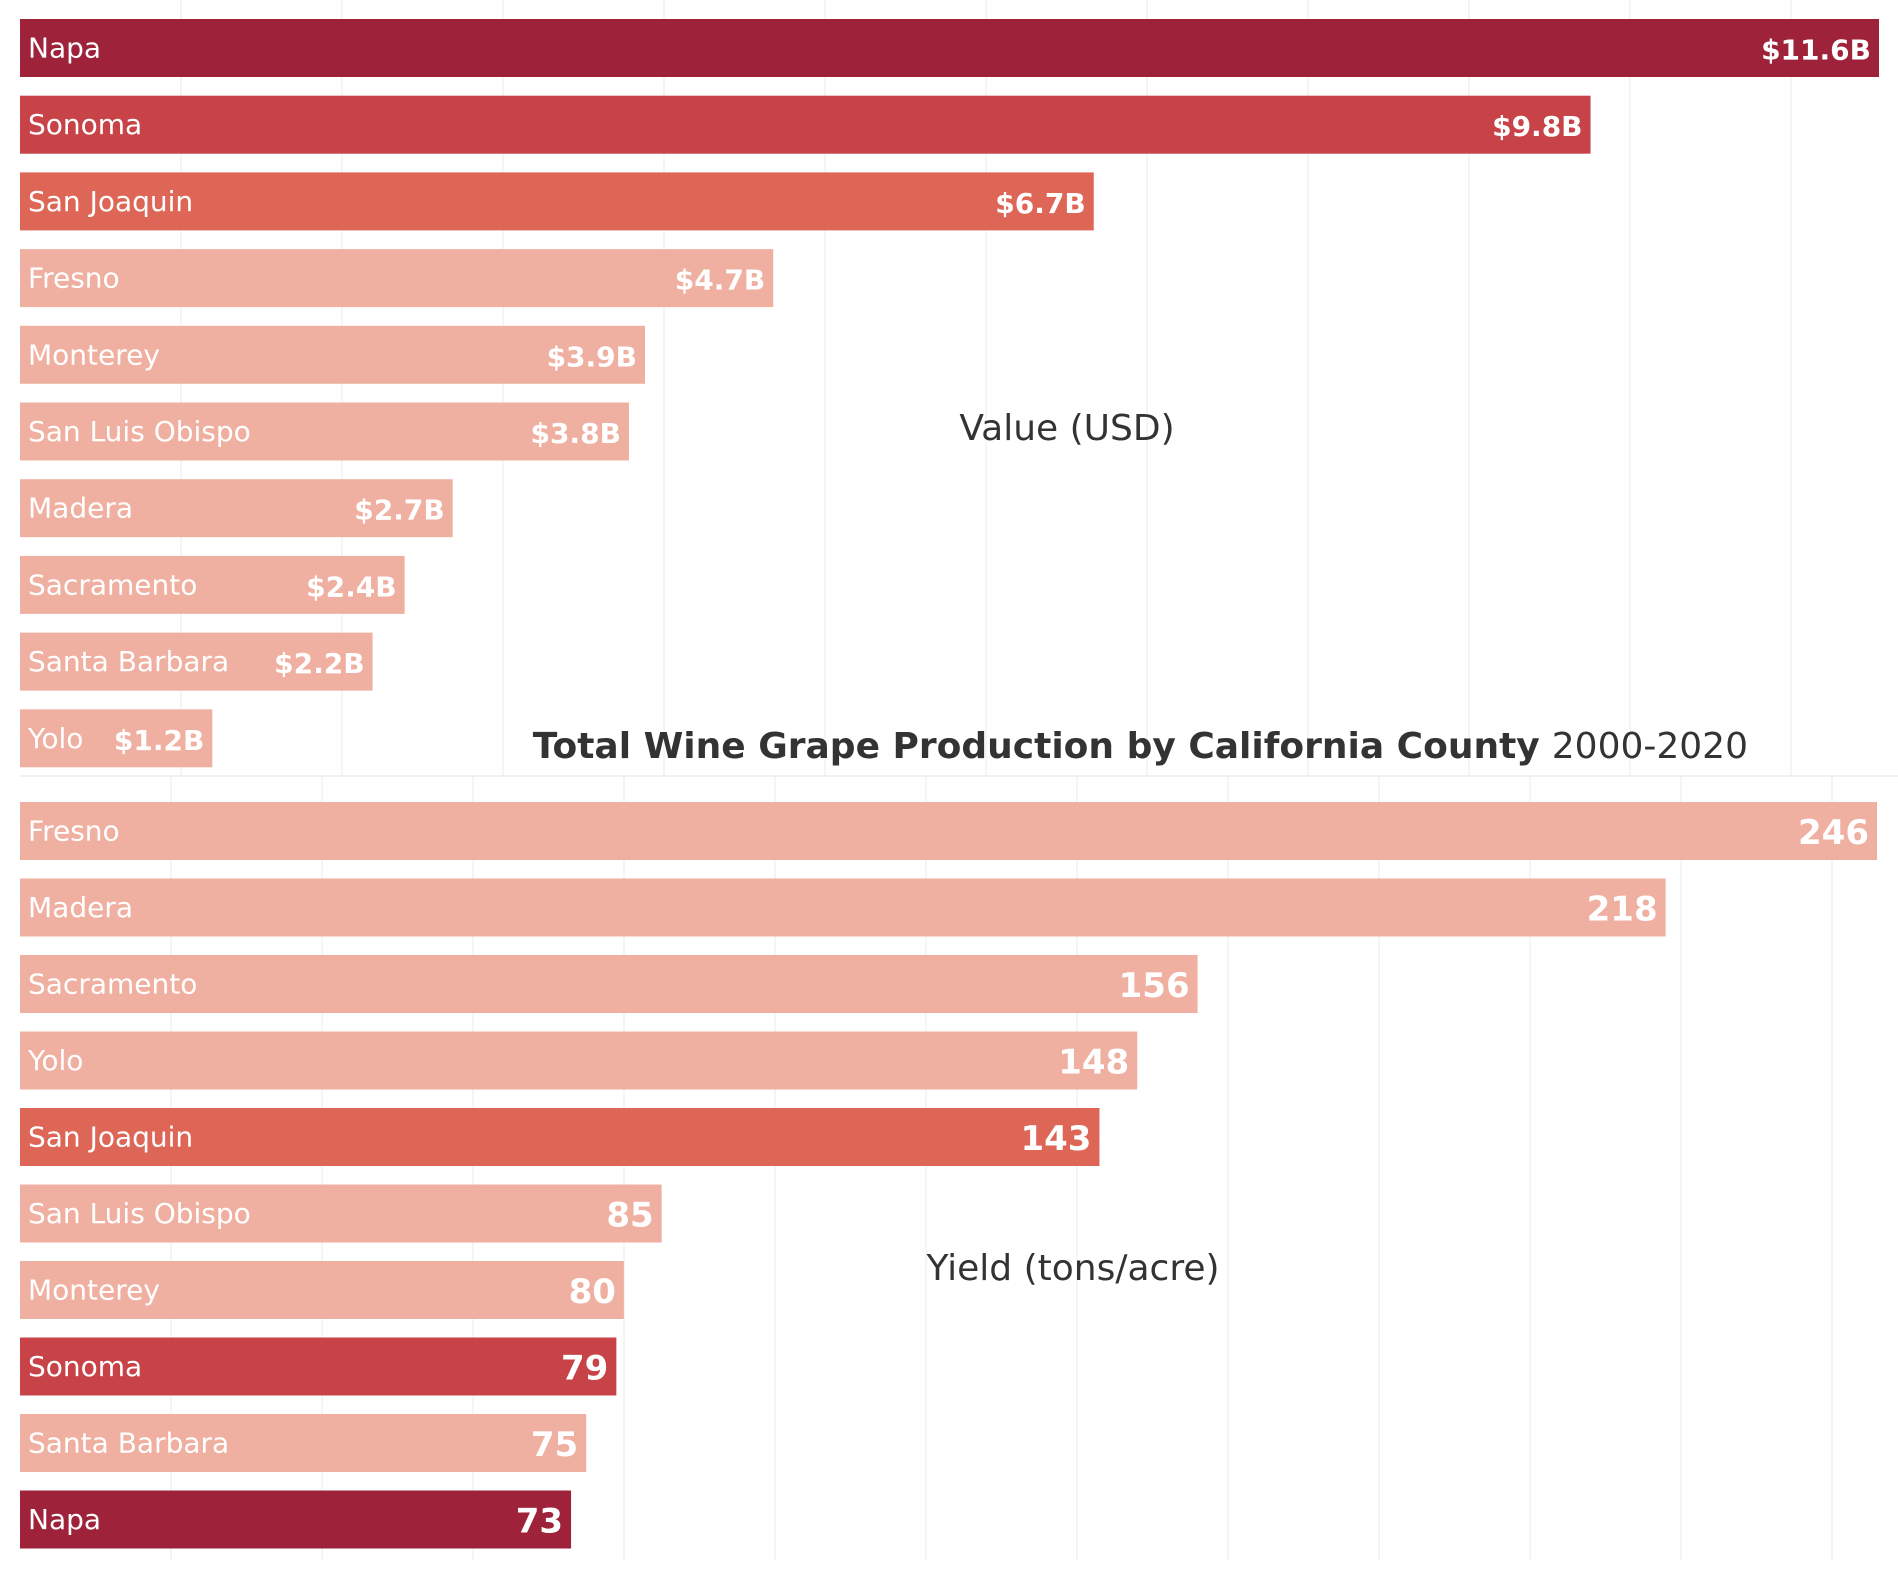 This screenshot has height=1576, width=1898. I want to click on bar-value-label: $3.9B, so click(592, 356).